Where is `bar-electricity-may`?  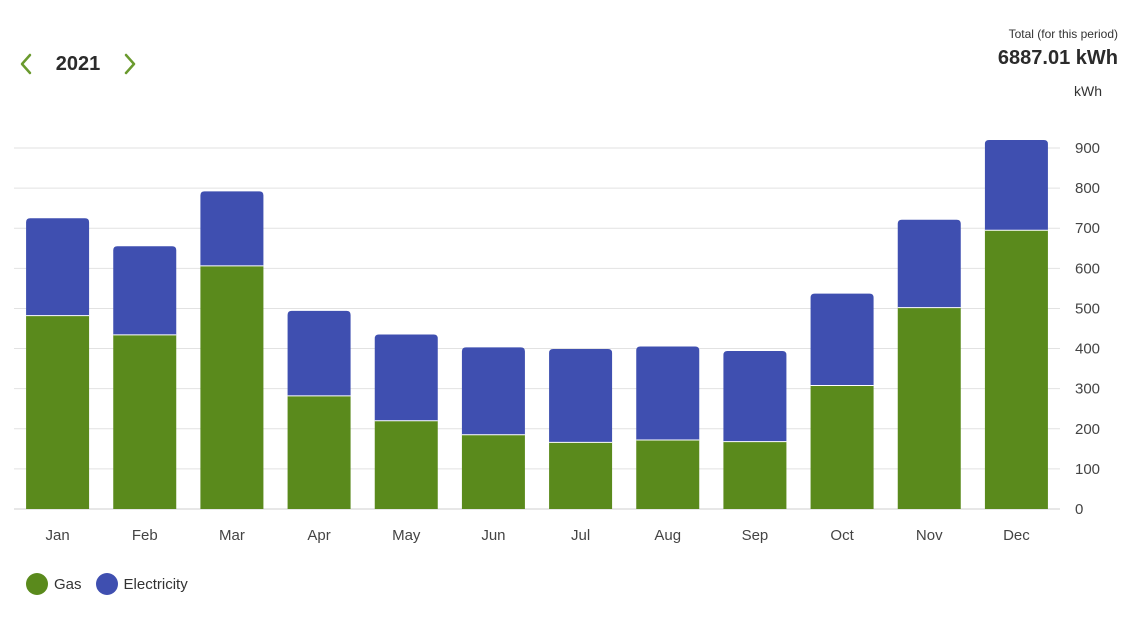 bar-electricity-may is located at coordinates (406, 377).